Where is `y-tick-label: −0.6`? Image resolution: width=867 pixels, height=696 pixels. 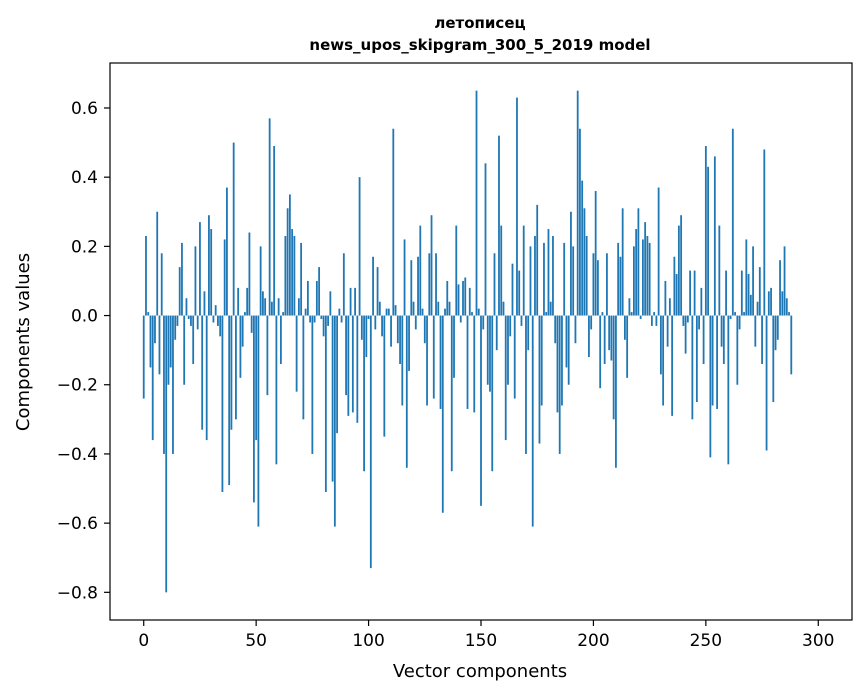 y-tick-label: −0.6 is located at coordinates (77, 524).